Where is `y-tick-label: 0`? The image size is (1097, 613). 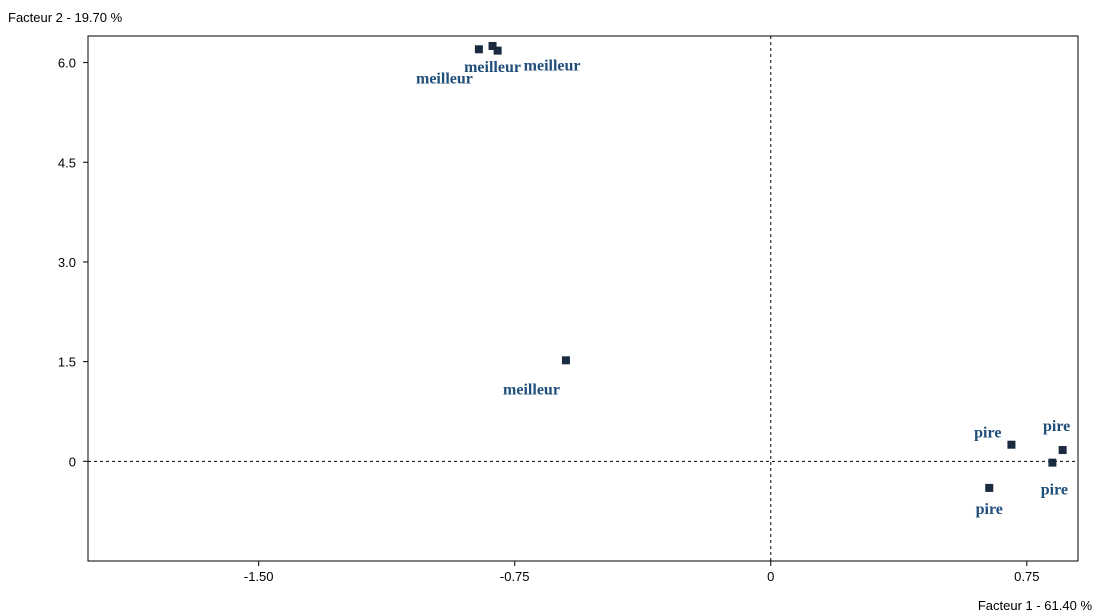 y-tick-label: 0 is located at coordinates (72, 461).